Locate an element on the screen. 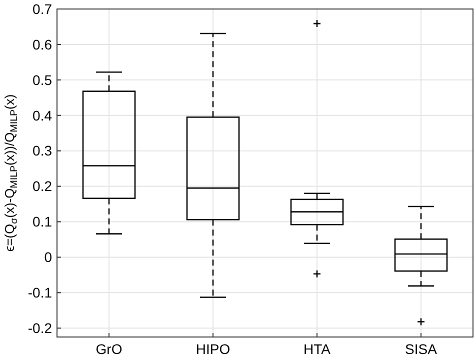 Image resolution: width=474 pixels, height=358 pixels. x-tick-label: HIPO is located at coordinates (213, 349).